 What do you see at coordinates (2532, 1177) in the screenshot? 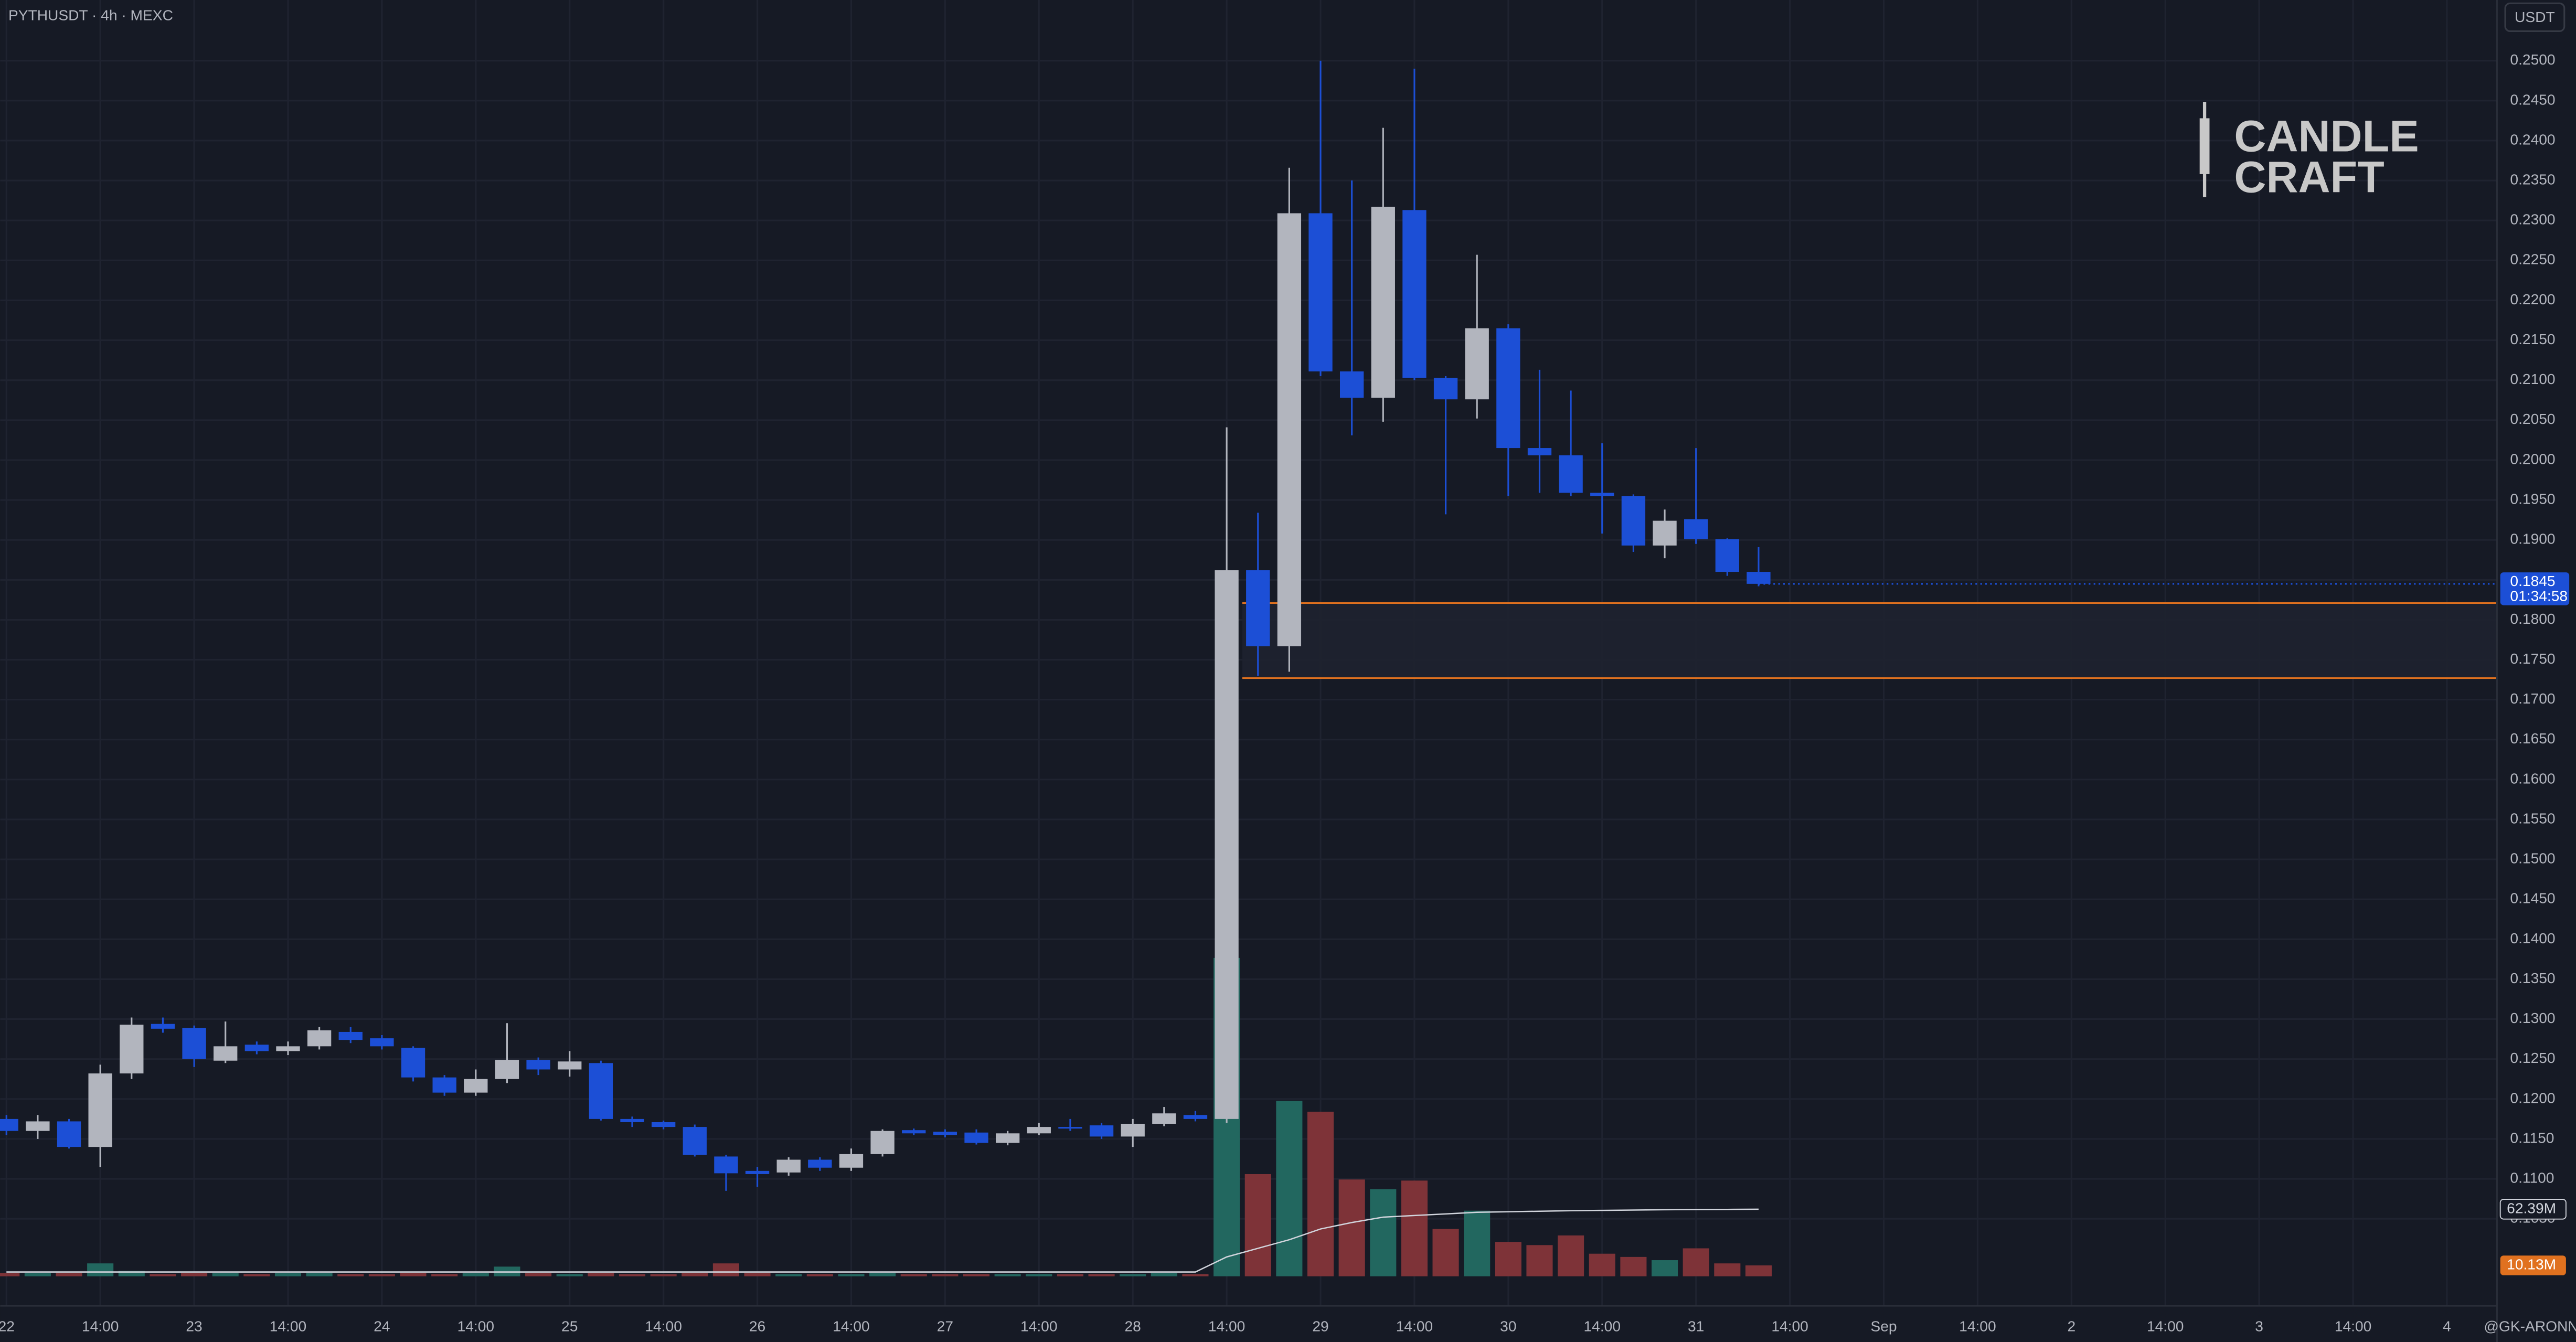
I see `y-tick-label: 0.1100` at bounding box center [2532, 1177].